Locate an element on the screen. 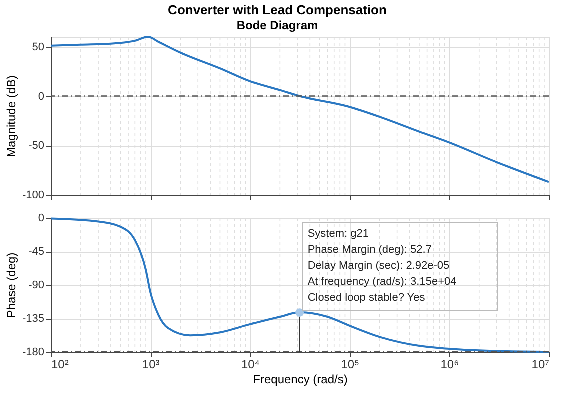  x-tick-label: 10⁷ is located at coordinates (541, 365).